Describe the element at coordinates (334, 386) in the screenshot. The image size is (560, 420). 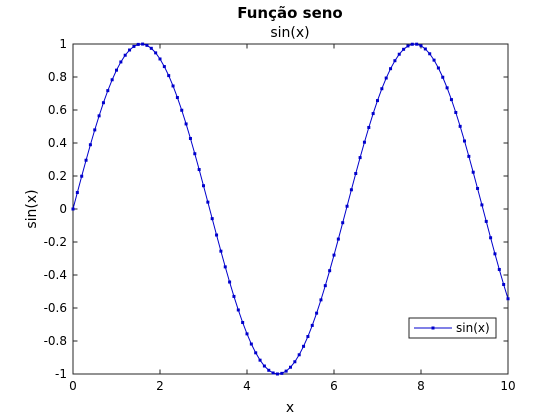
I see `x-tick-label: 6` at that location.